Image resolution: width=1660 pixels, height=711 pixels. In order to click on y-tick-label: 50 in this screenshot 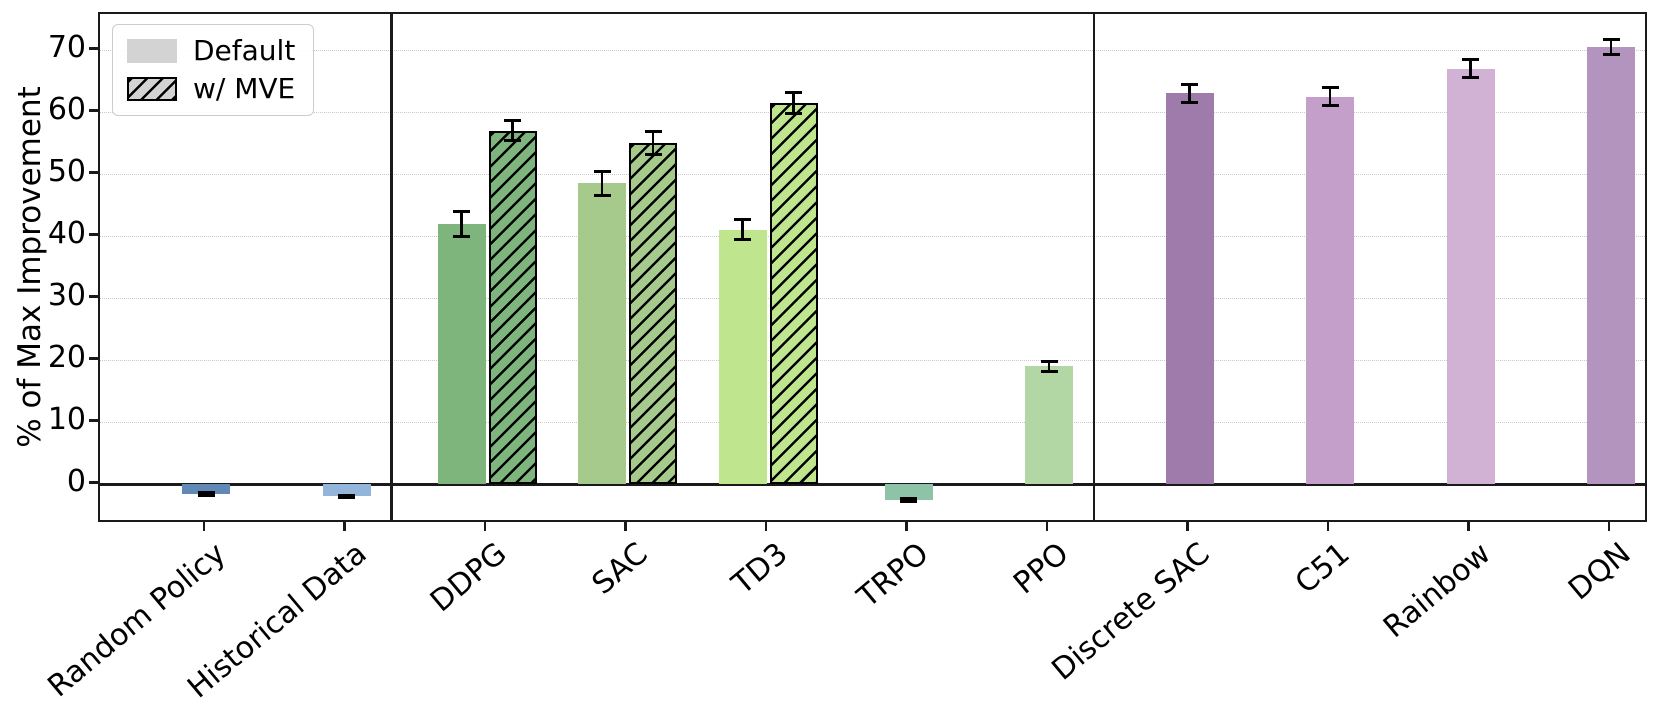, I will do `click(66, 171)`.